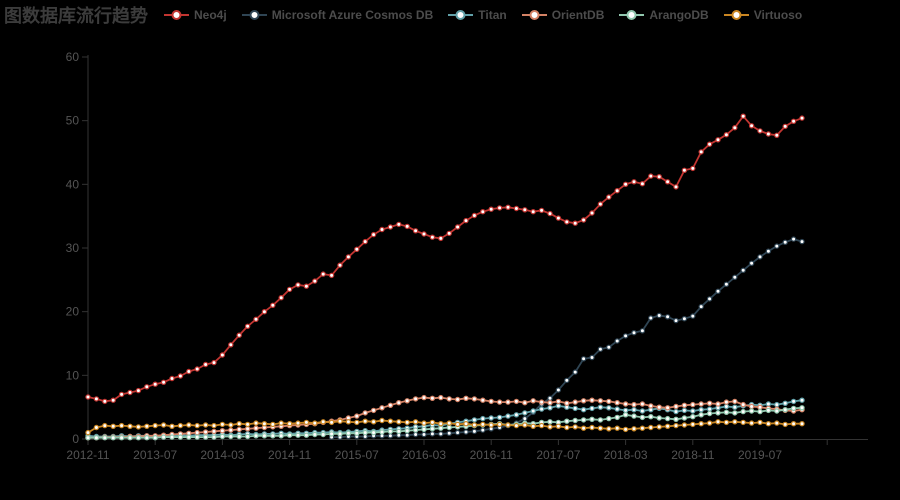  Describe the element at coordinates (762, 15) in the screenshot. I see `legend-item-virtuoso: Virtuoso` at that location.